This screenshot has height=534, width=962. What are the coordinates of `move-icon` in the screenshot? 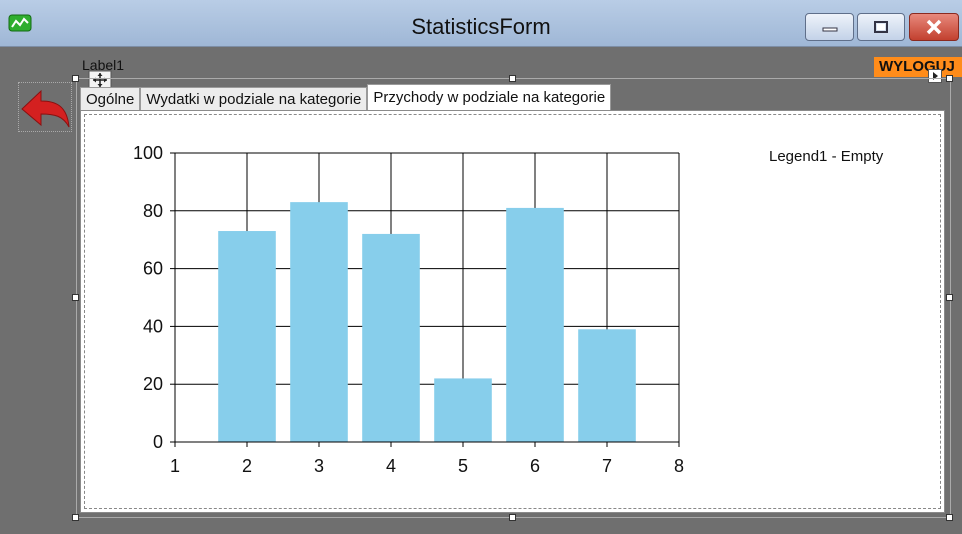 It's located at (100, 80).